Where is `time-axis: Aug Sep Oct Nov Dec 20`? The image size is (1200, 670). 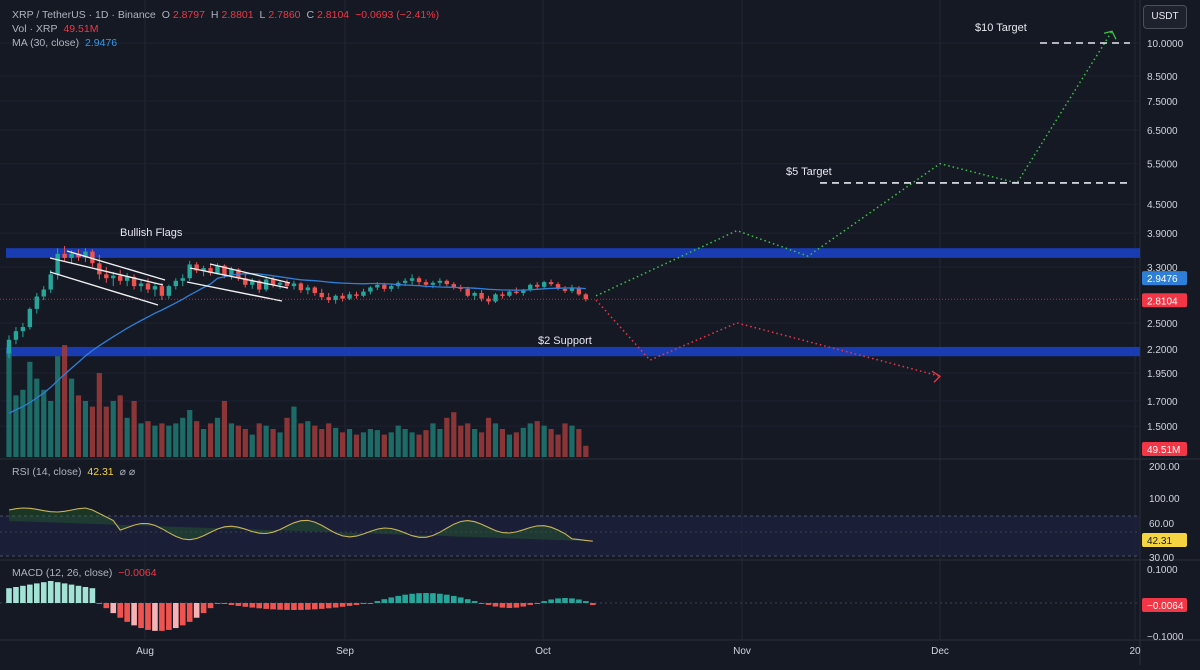
time-axis: Aug Sep Oct Nov Dec 20 is located at coordinates (638, 651).